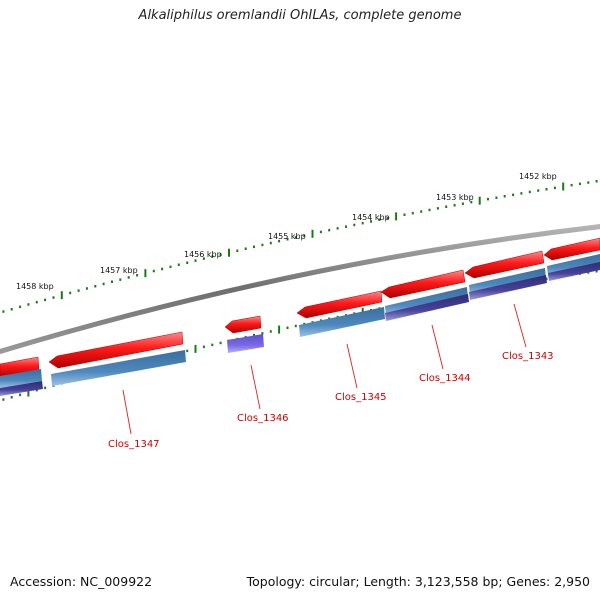 The image size is (600, 600). Describe the element at coordinates (134, 444) in the screenshot. I see `gene-label-clos-1347: Clos_1347` at that location.